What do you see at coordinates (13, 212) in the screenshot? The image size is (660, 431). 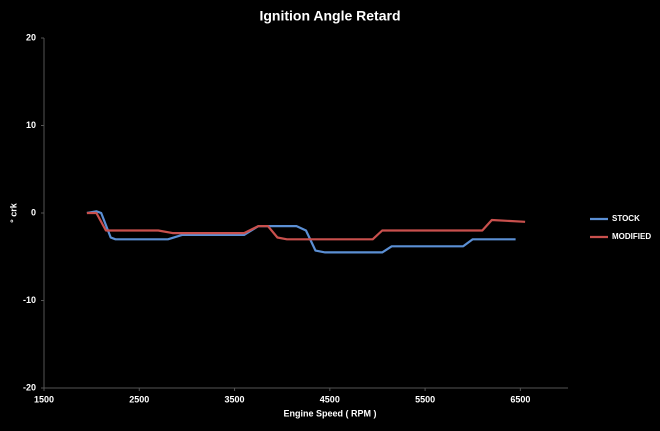 I see `y-axis-label: ° crk` at bounding box center [13, 212].